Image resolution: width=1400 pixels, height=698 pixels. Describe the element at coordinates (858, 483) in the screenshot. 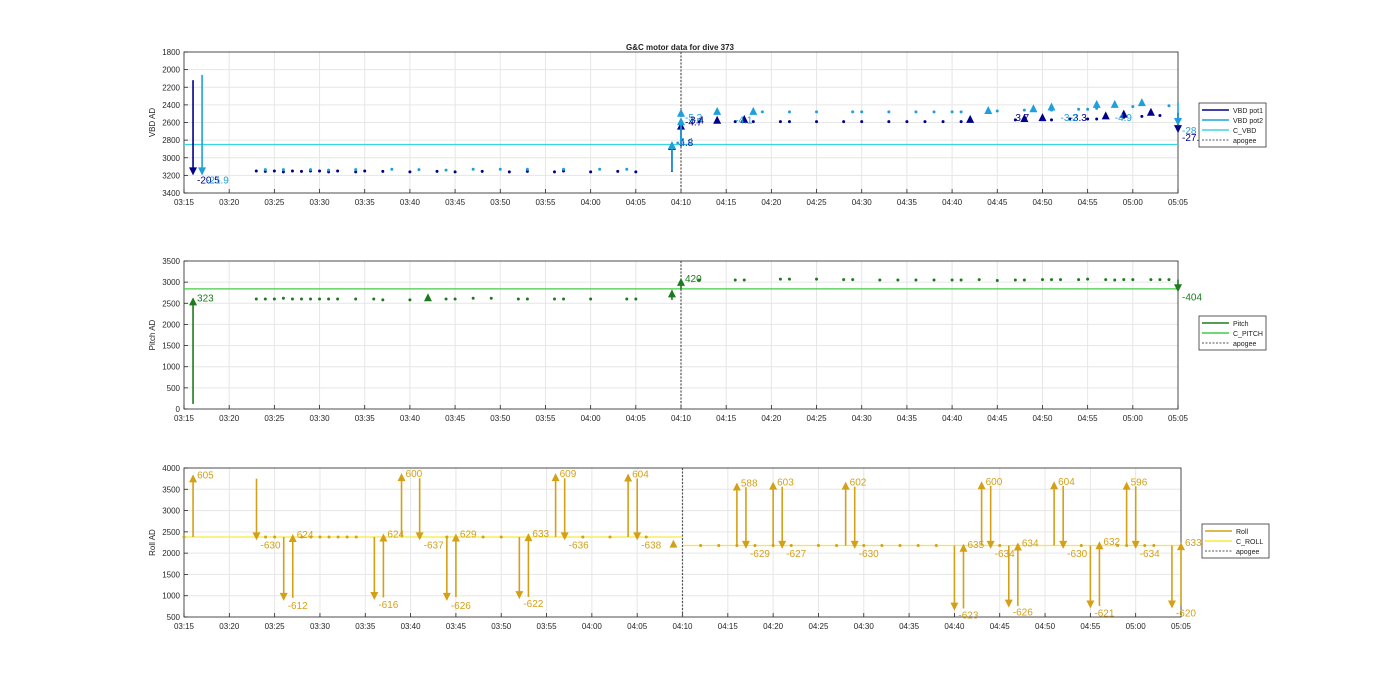

I see `arrow-label: 602` at that location.